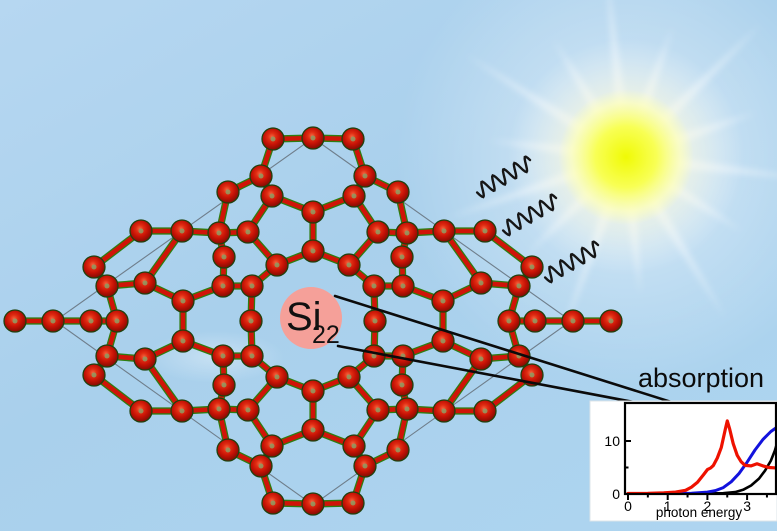 Image resolution: width=777 pixels, height=531 pixels. What do you see at coordinates (701, 378) in the screenshot?
I see `inset-title: absorption` at bounding box center [701, 378].